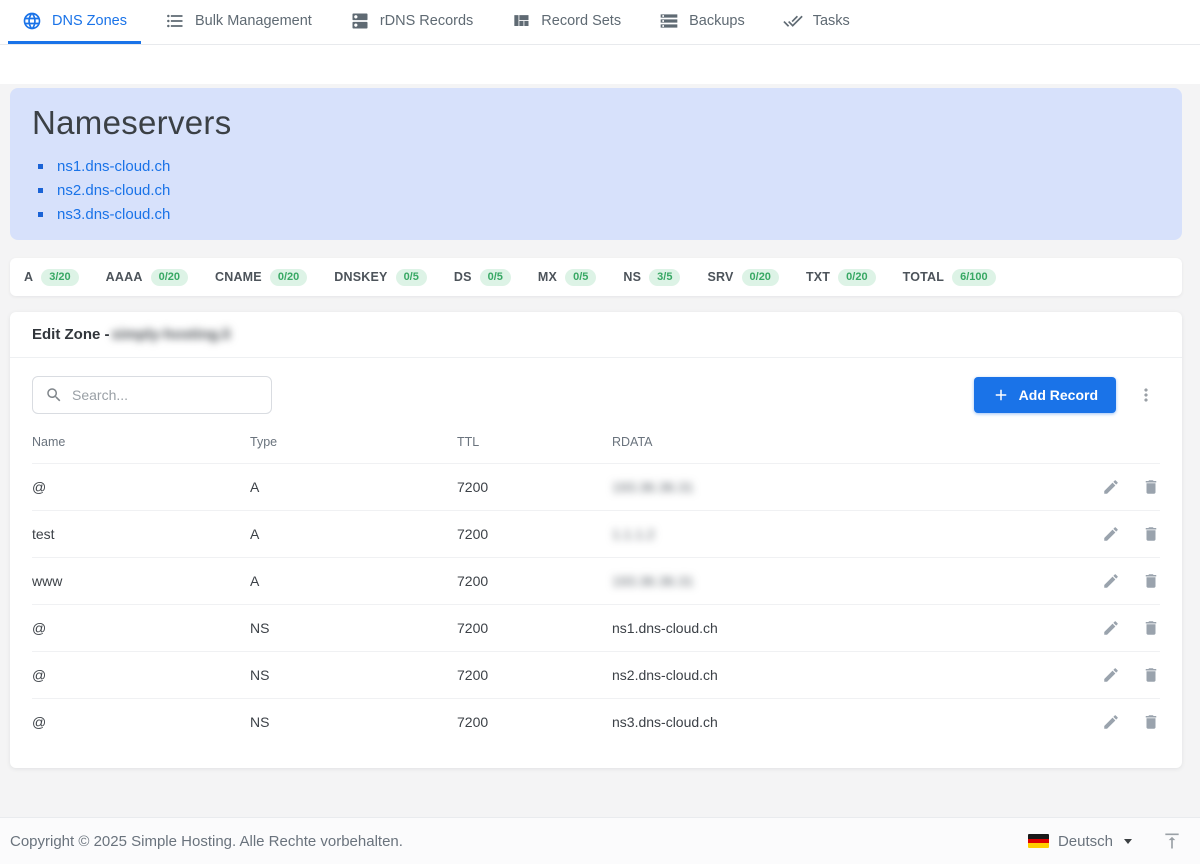  I want to click on record-count-cname: CNAME 0/20, so click(261, 277).